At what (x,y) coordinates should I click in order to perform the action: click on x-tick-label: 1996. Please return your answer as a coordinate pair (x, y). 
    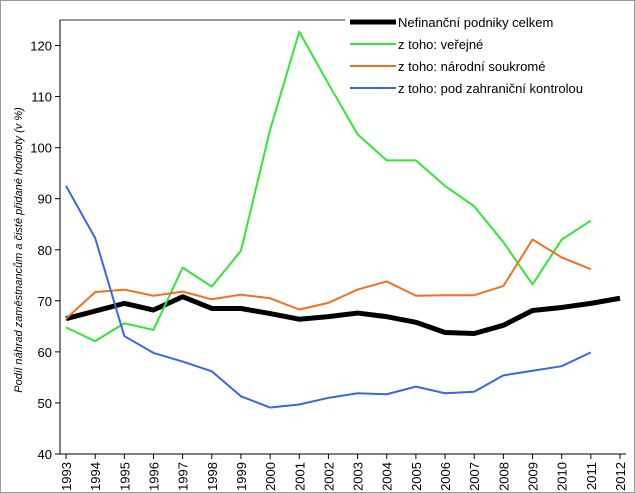
    Looking at the image, I should click on (153, 476).